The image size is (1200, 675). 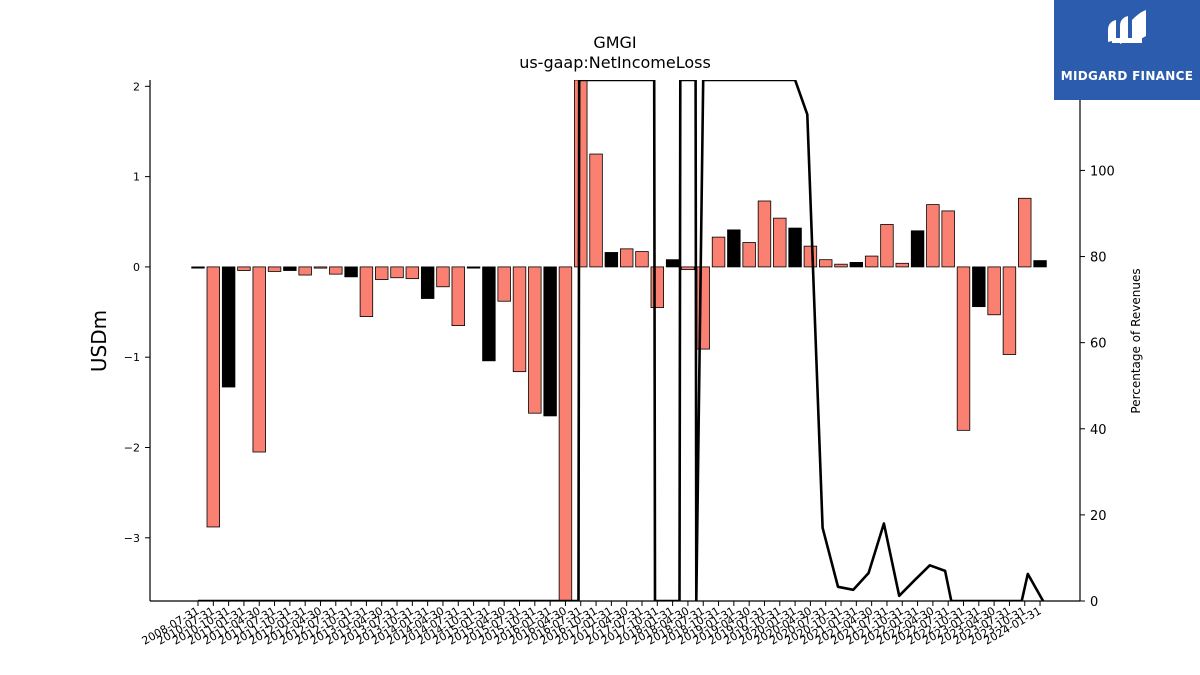 What do you see at coordinates (1127, 27) in the screenshot?
I see `logo-mark-icon` at bounding box center [1127, 27].